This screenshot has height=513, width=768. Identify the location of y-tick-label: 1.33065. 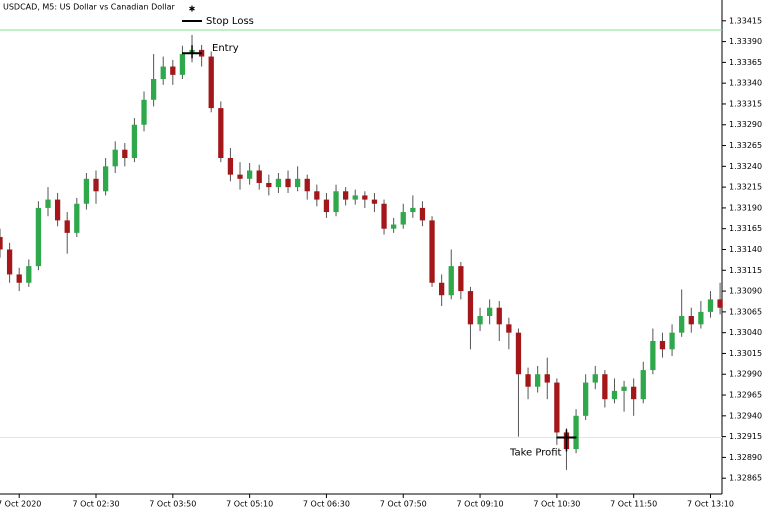
(745, 311).